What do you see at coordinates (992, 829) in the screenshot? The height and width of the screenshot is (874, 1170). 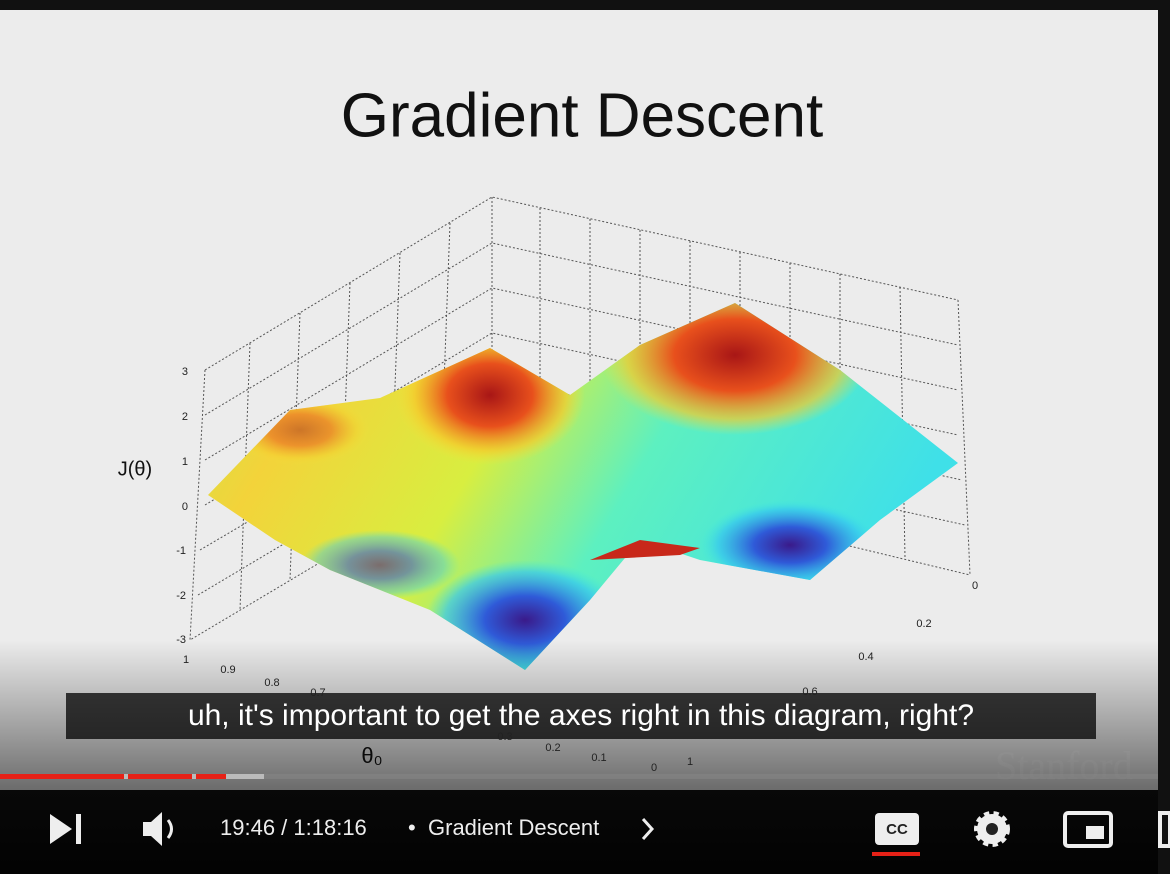 I see `settings-button` at bounding box center [992, 829].